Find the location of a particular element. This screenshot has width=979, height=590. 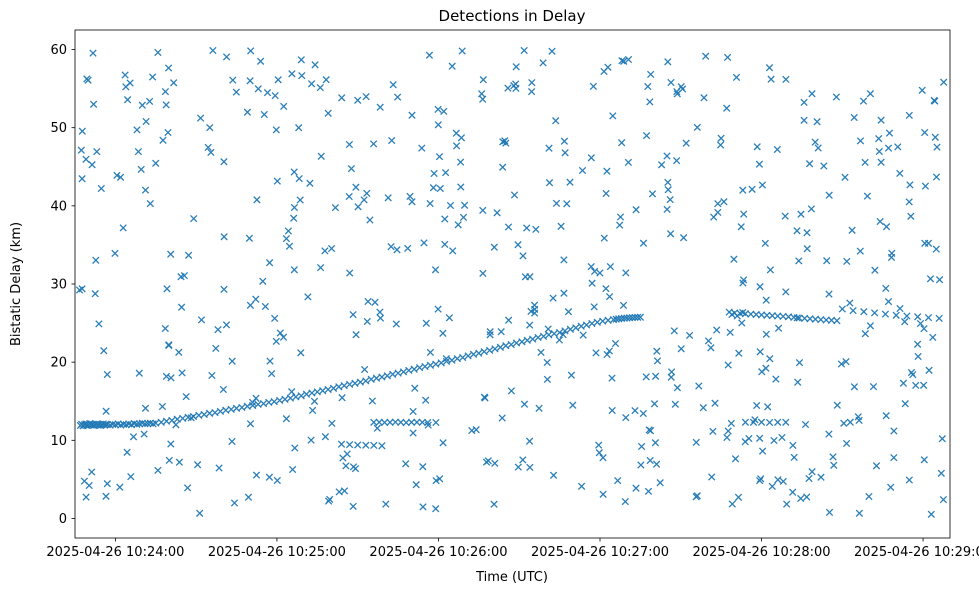

flat-segment-12km-a-marker is located at coordinates (374, 422).